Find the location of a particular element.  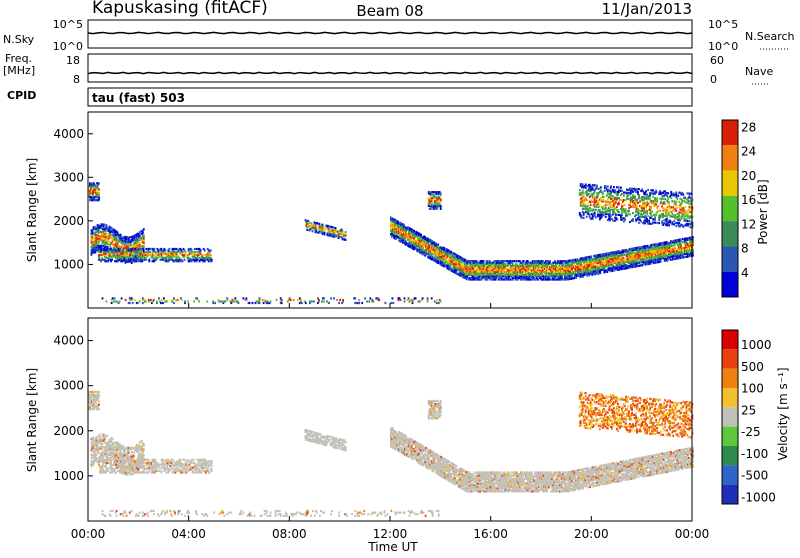

colorbar-tick: -25 is located at coordinates (751, 432).